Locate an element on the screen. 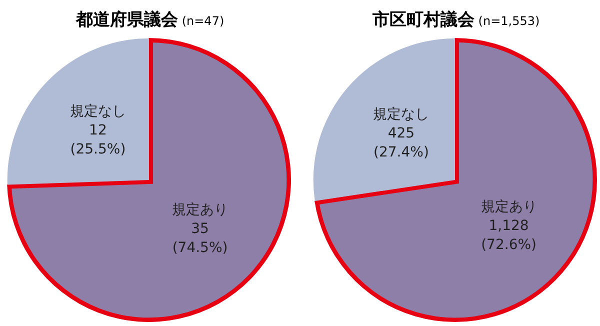  chart-title: 都道府県議会 is located at coordinates (127, 20).